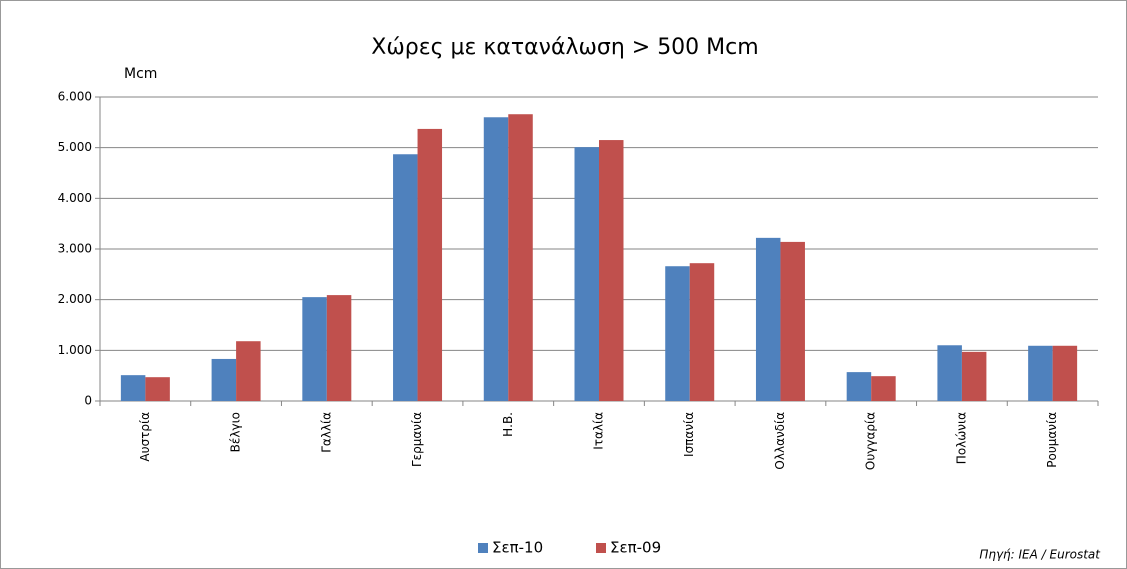  Describe the element at coordinates (75, 147) in the screenshot. I see `y-tick-label: 5.000` at that location.